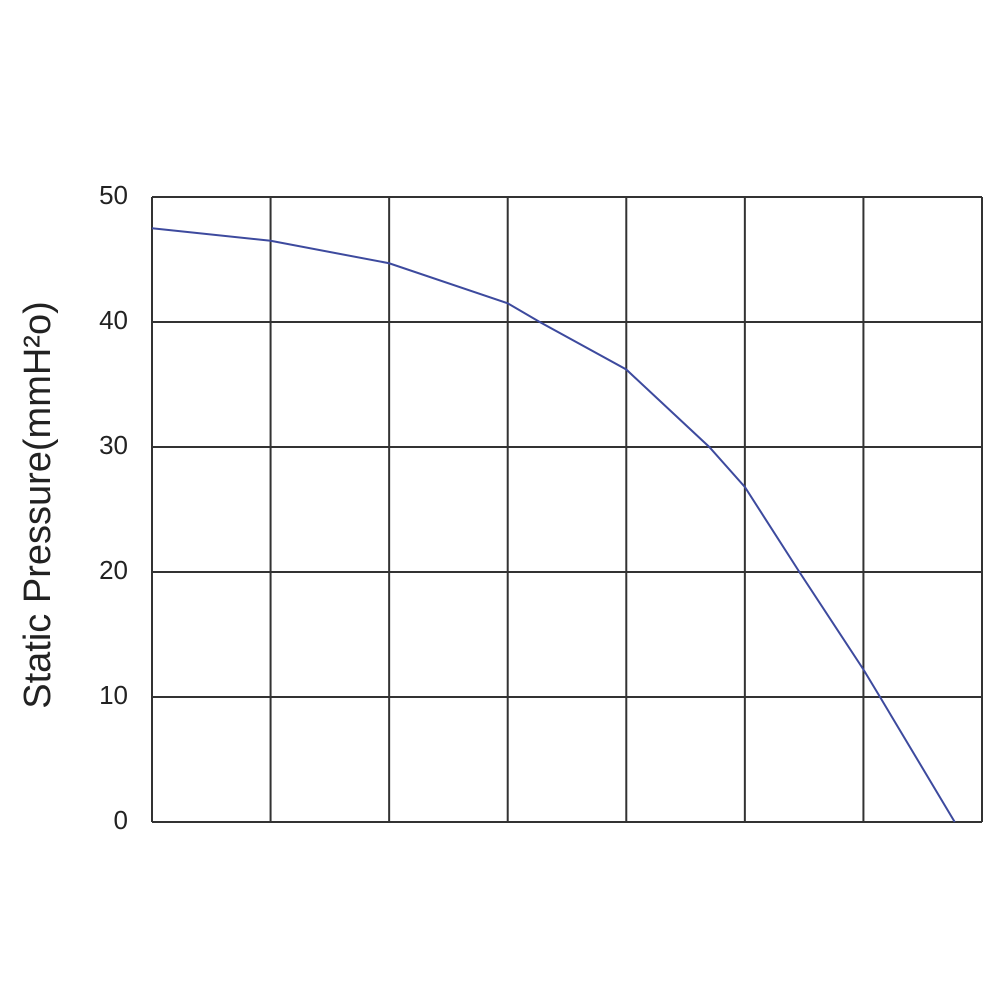 The height and width of the screenshot is (999, 999). What do you see at coordinates (38, 505) in the screenshot?
I see `y-axis-label: Static Pressure(mmH²o)` at bounding box center [38, 505].